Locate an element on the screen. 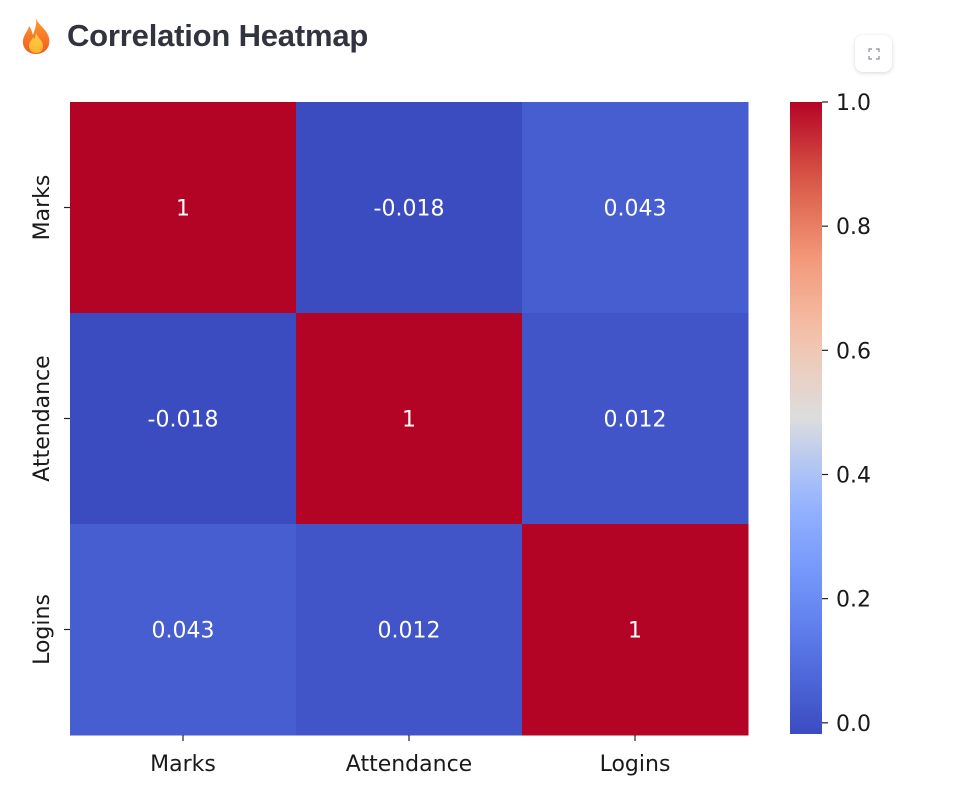 Image resolution: width=958 pixels, height=791 pixels. x-tick-label: Attendance is located at coordinates (409, 764).